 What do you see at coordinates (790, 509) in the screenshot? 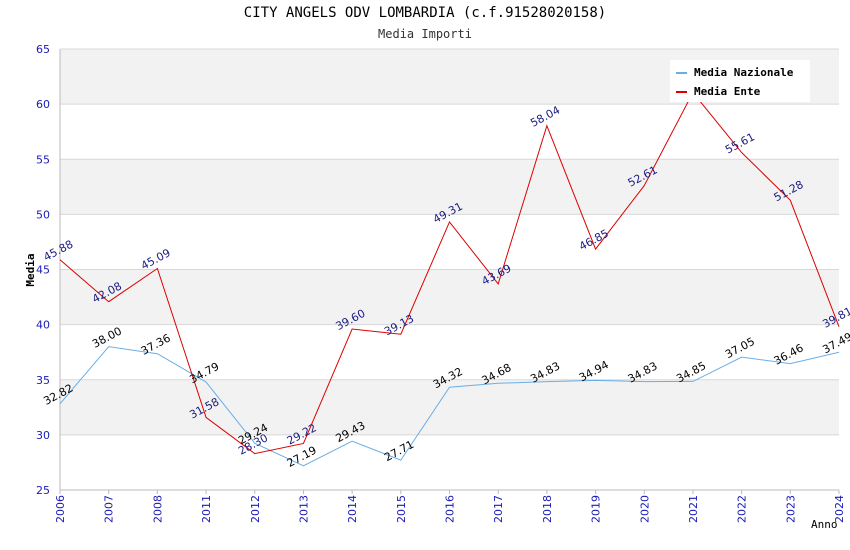
I see `x-tick-label: 2023` at bounding box center [790, 509].